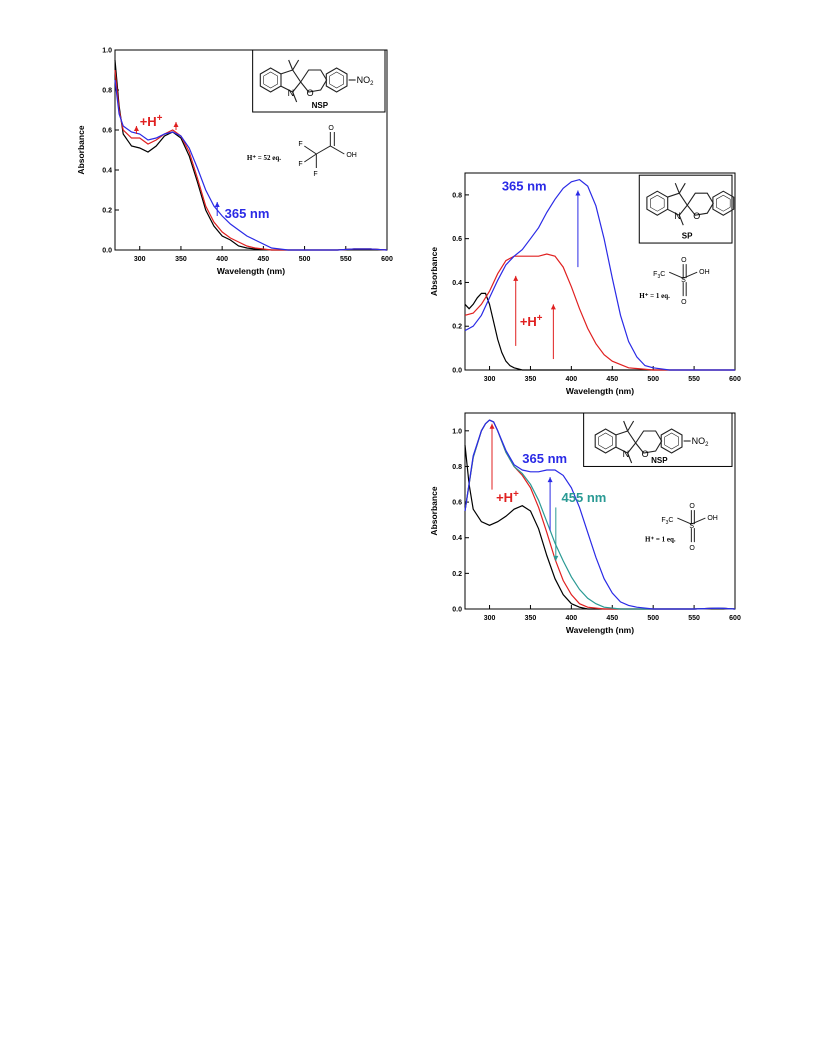  Describe the element at coordinates (251, 150) in the screenshot. I see `plot-frame` at that location.